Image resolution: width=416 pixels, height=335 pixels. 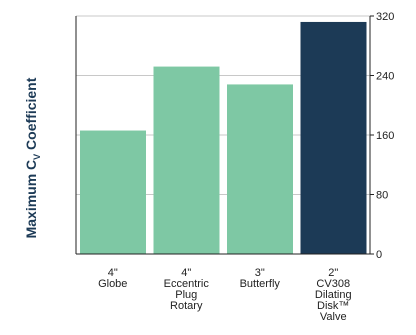 I want to click on x-category-label-line: Butterfly, so click(x=260, y=284).